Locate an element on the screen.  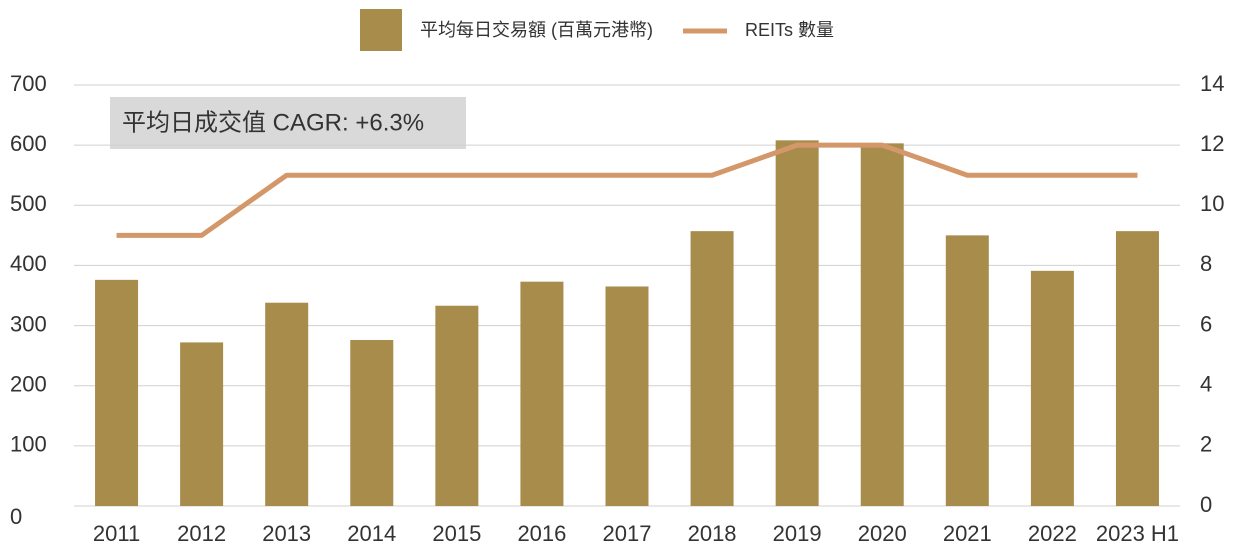
x-tick-label: 2012 is located at coordinates (201, 533).